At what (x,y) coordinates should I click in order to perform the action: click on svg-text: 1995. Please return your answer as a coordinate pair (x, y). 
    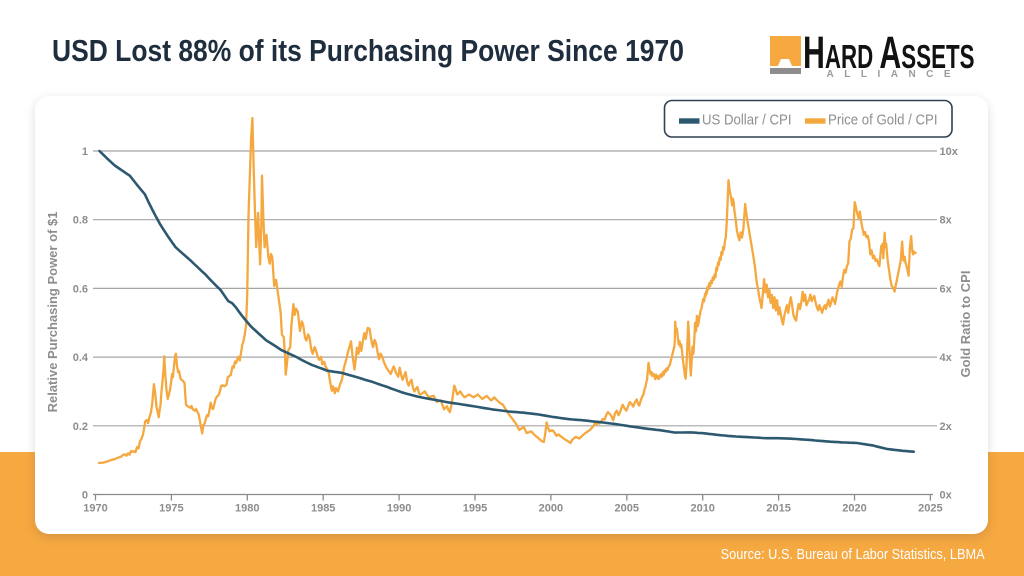
    Looking at the image, I should click on (475, 509).